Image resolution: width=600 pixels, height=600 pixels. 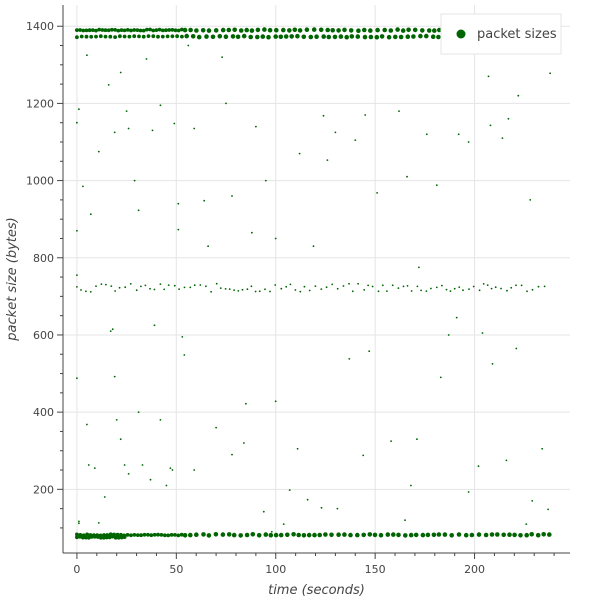 What do you see at coordinates (43, 489) in the screenshot?
I see `y-tick-label: 200` at bounding box center [43, 489].